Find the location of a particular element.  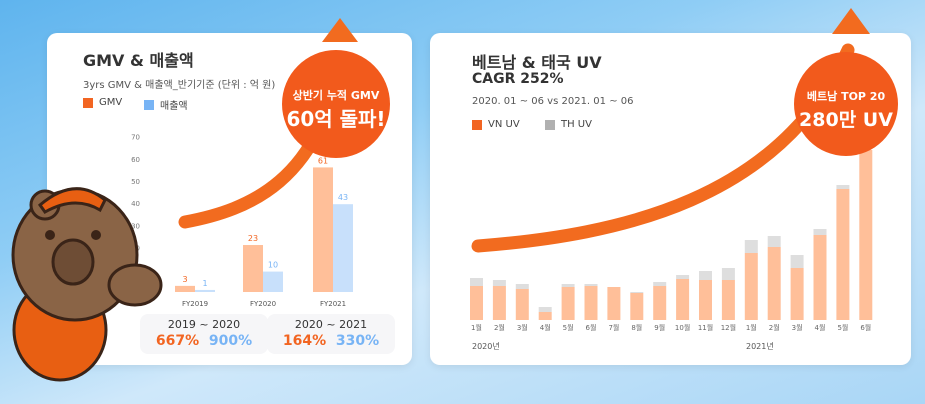

card-subtitle: 3yrs GMV & 매출액_반기기준 (단위 : 억 원) is located at coordinates (179, 85).